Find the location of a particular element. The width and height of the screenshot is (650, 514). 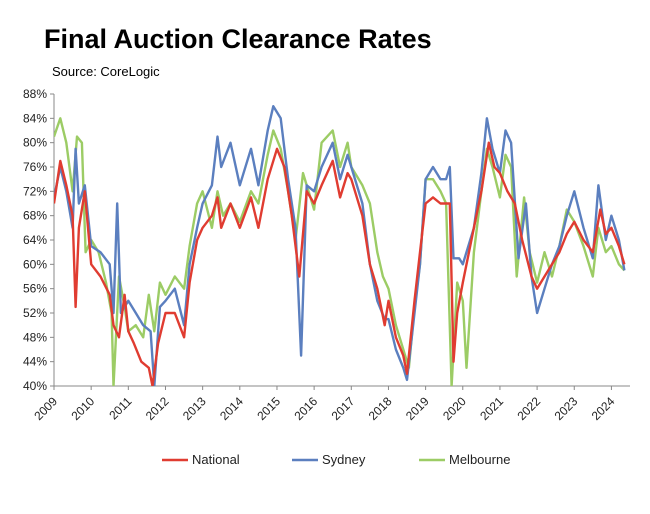

y-tick-label: 40% is located at coordinates (35, 386).